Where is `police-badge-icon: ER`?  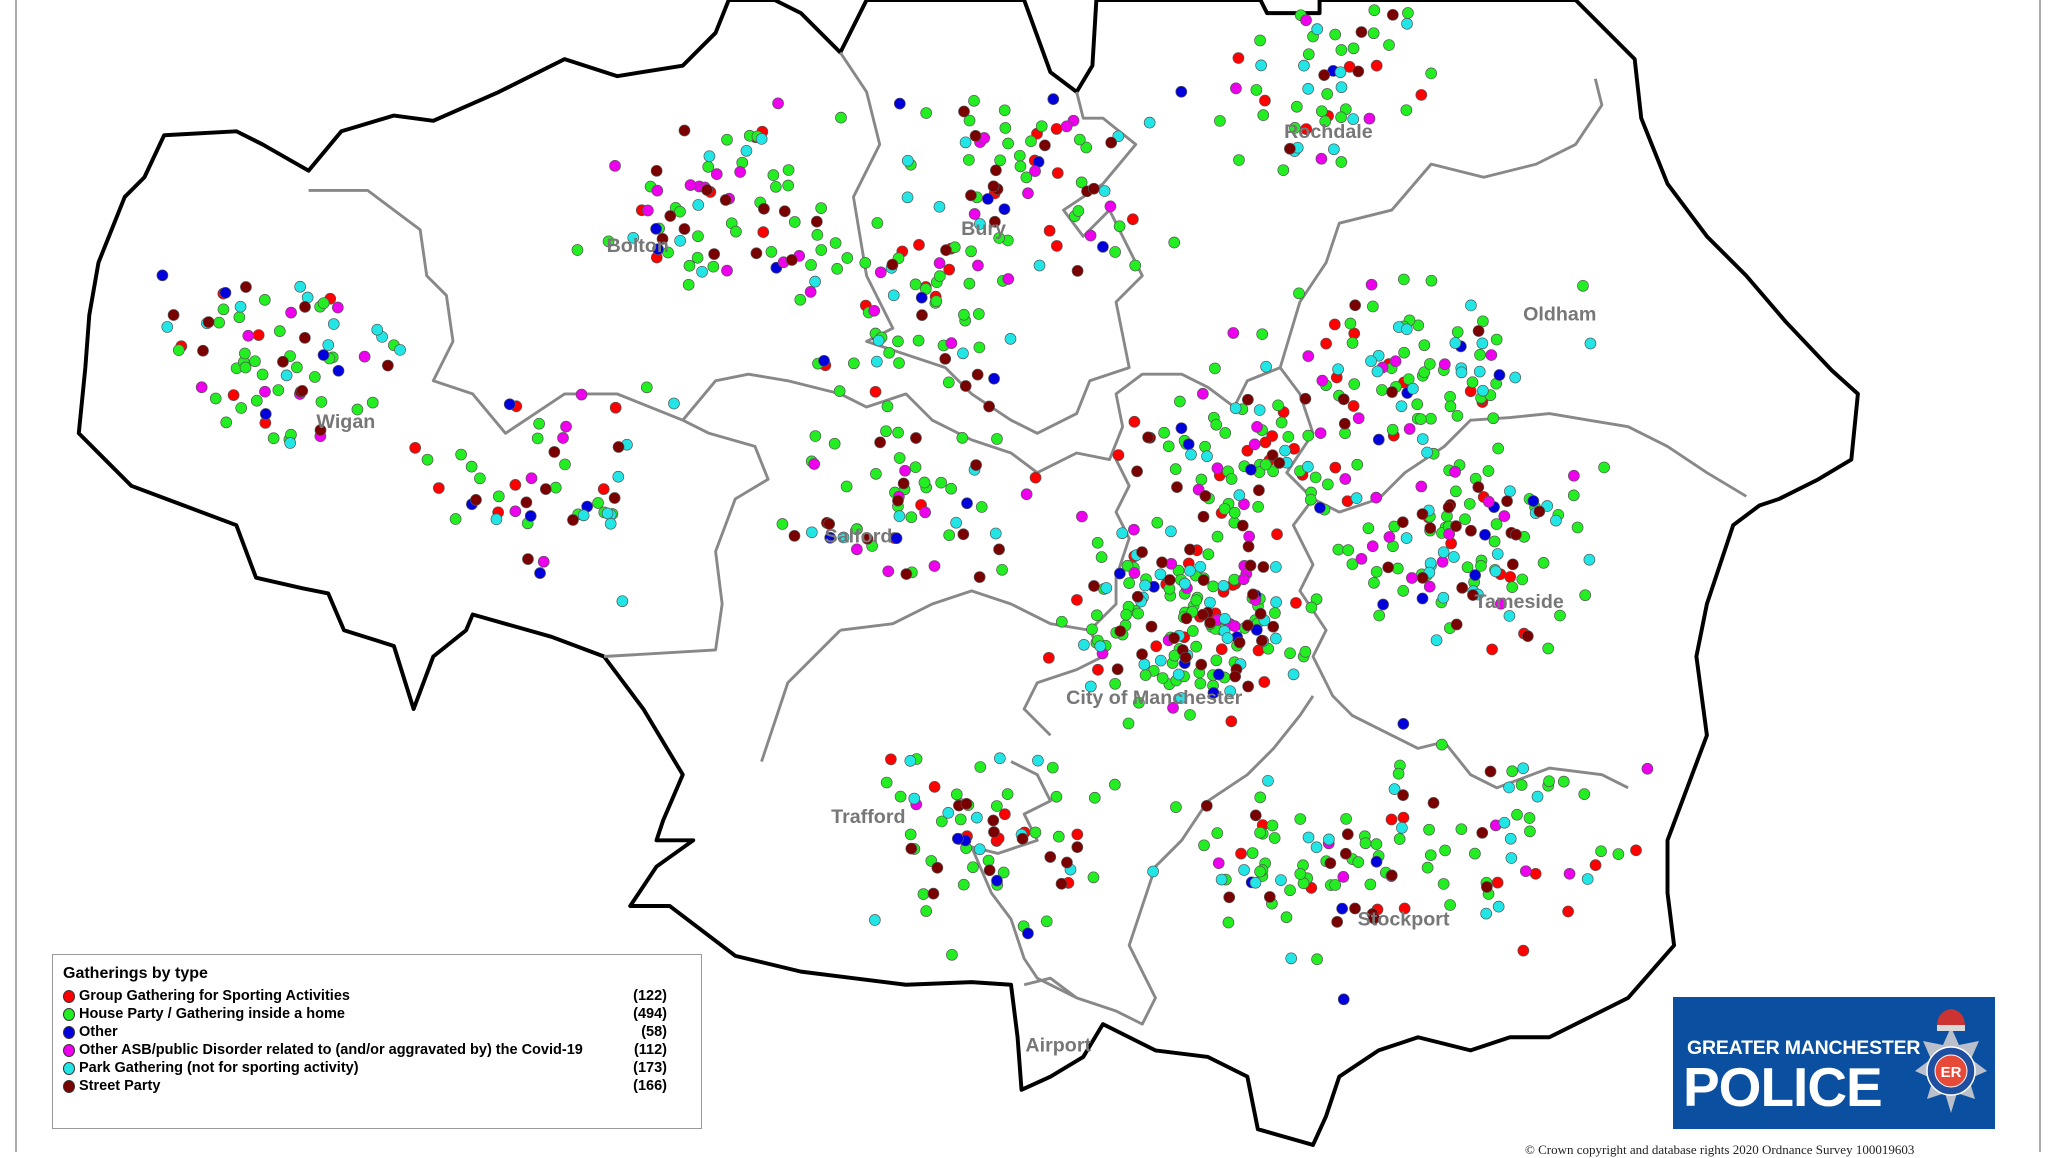
police-badge-icon: ER is located at coordinates (1951, 1061).